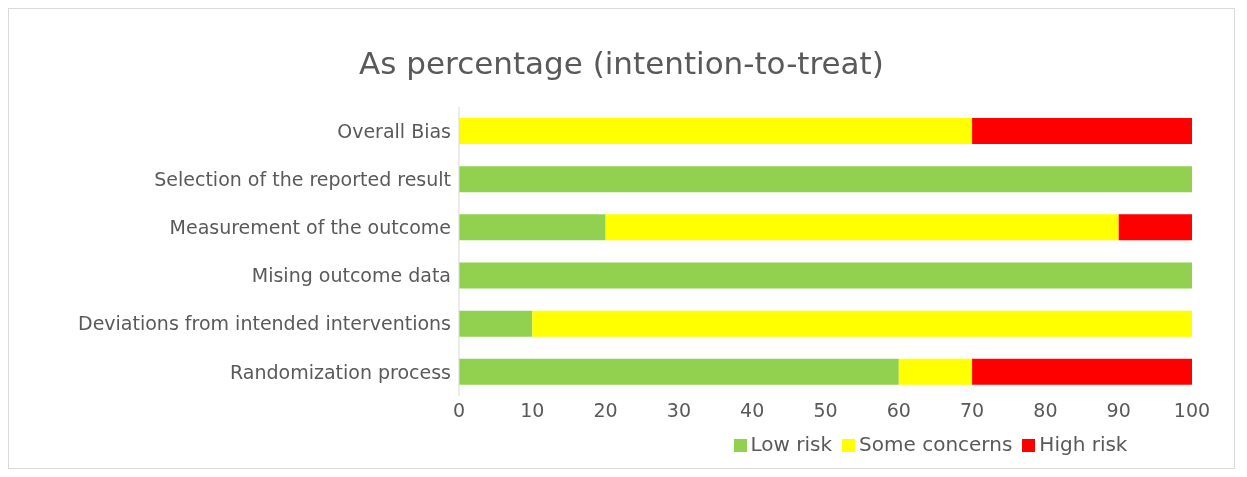  Describe the element at coordinates (394, 130) in the screenshot. I see `y-tick-label: Overall Bias` at that location.